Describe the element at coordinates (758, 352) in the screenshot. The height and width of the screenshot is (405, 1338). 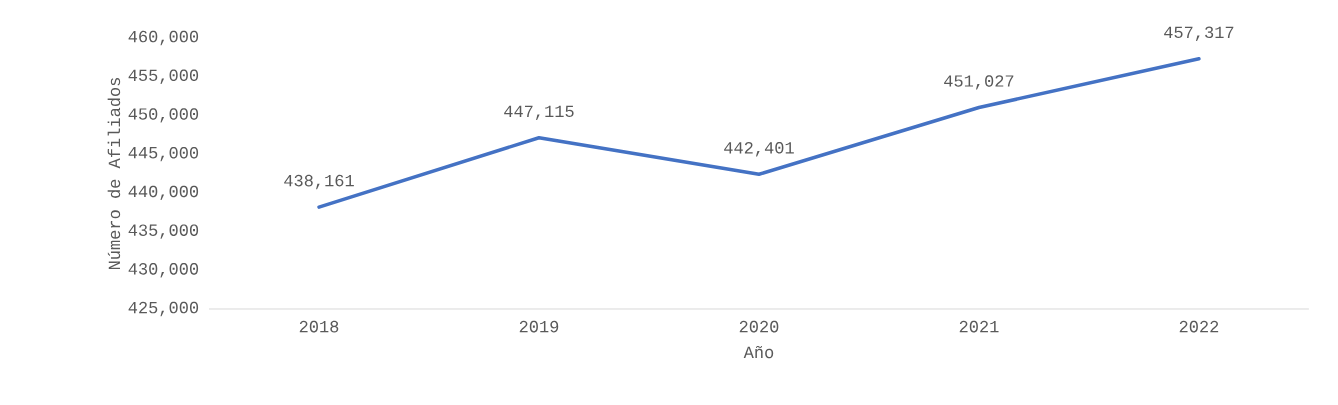
I see `x-axis-title: Año` at that location.